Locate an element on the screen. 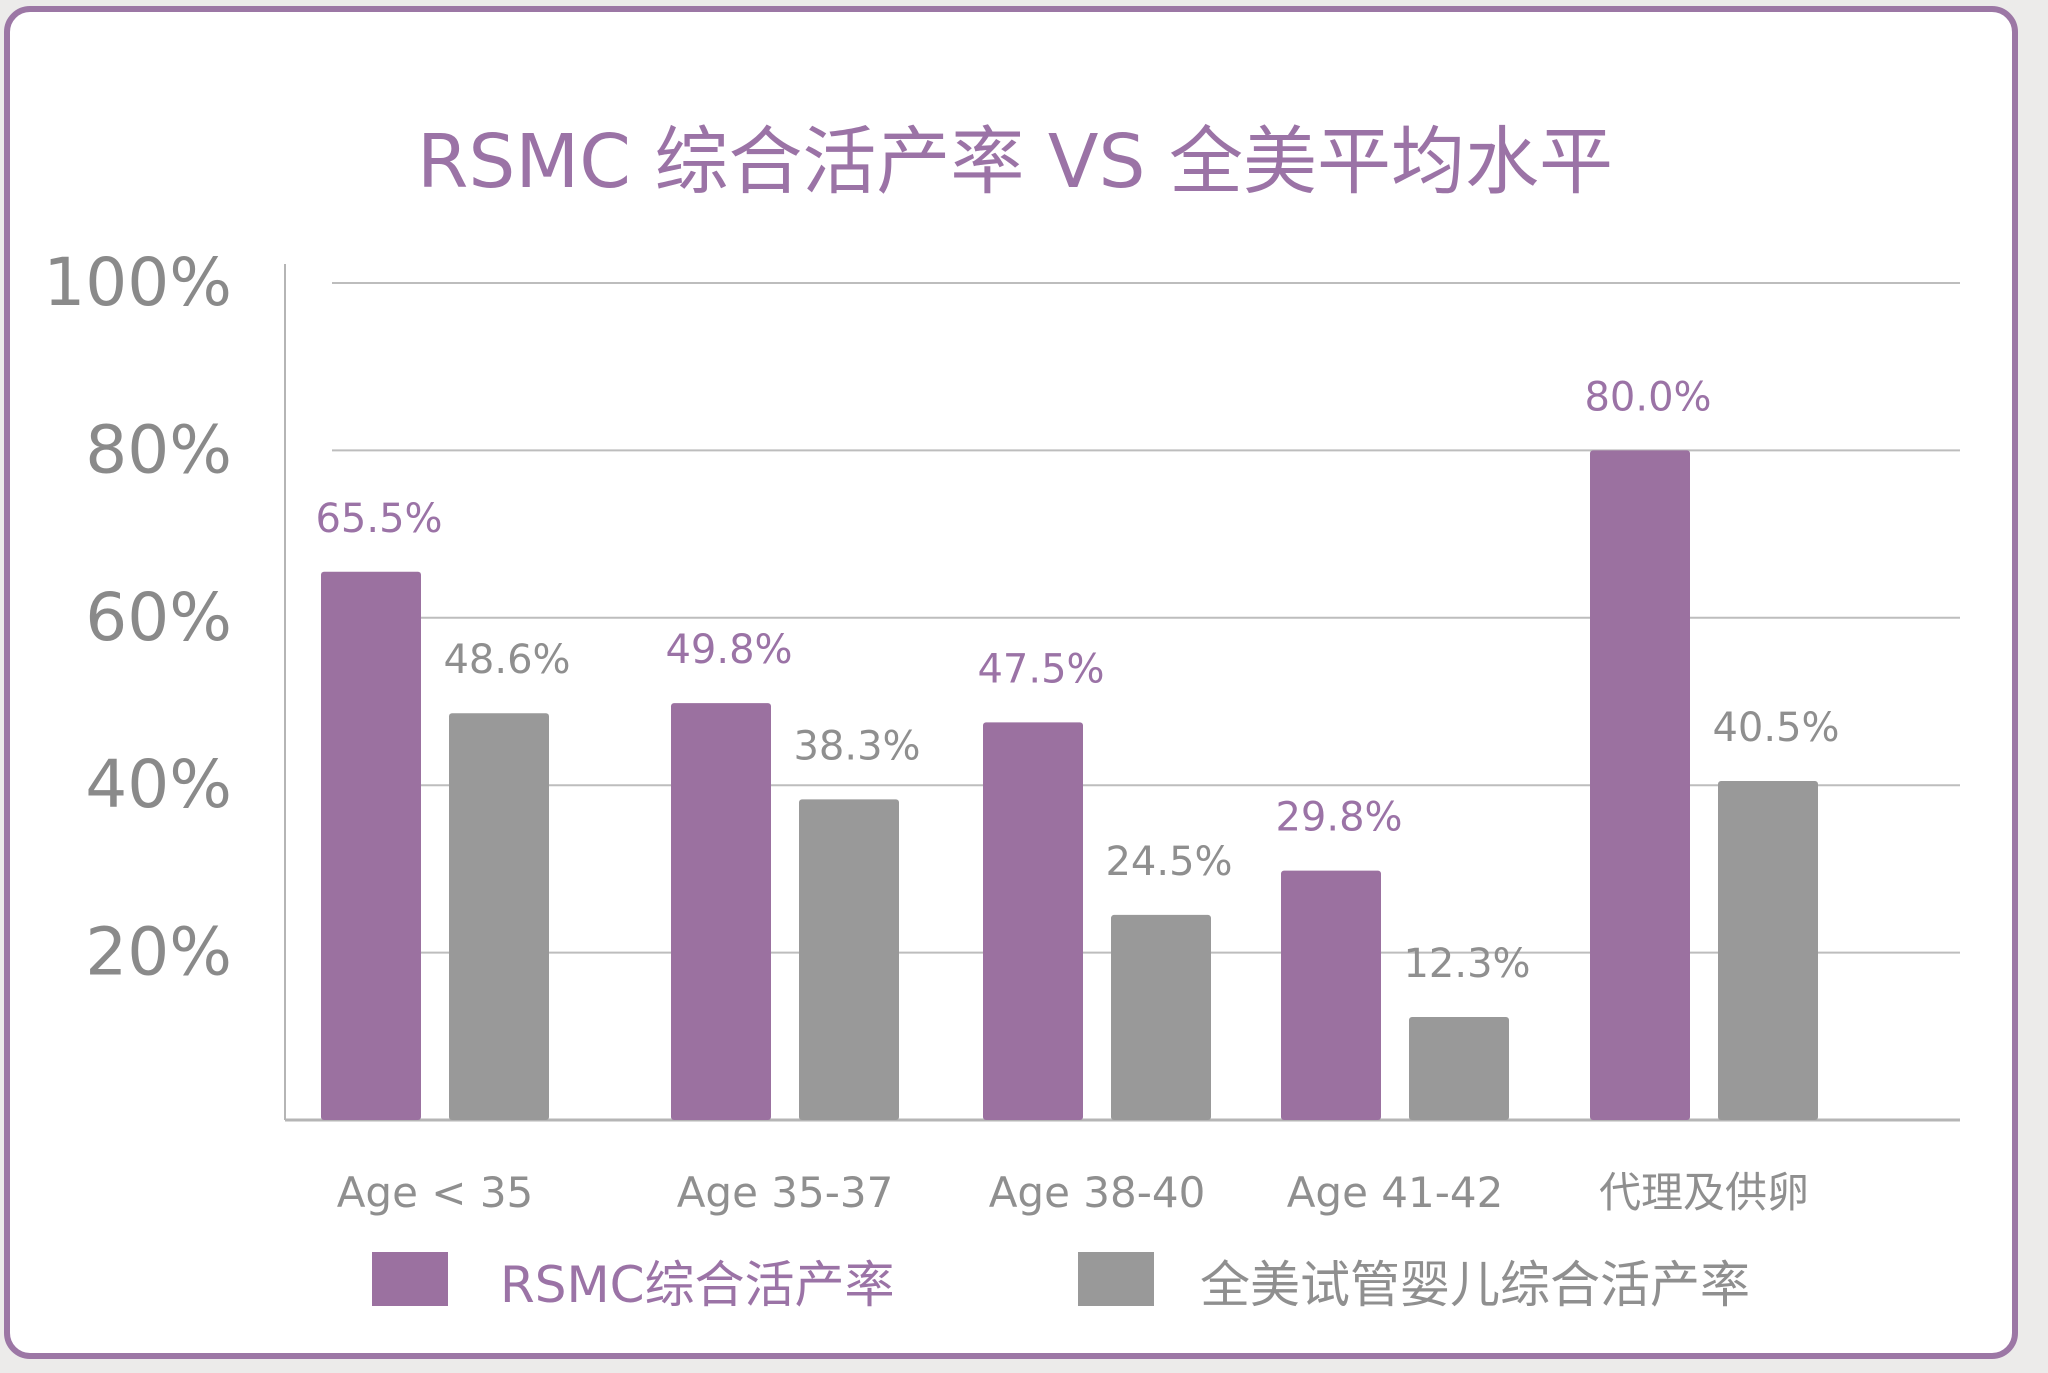  chart-title: RSMC 综合活产率 VS 全美平均水平 is located at coordinates (1015, 162).